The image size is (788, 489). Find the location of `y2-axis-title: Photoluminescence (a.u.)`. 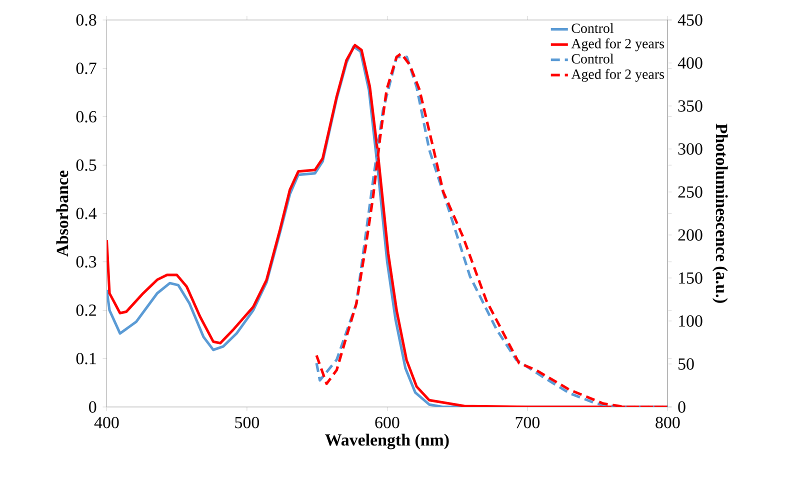

y2-axis-title: Photoluminescence (a.u.) is located at coordinates (720, 213).